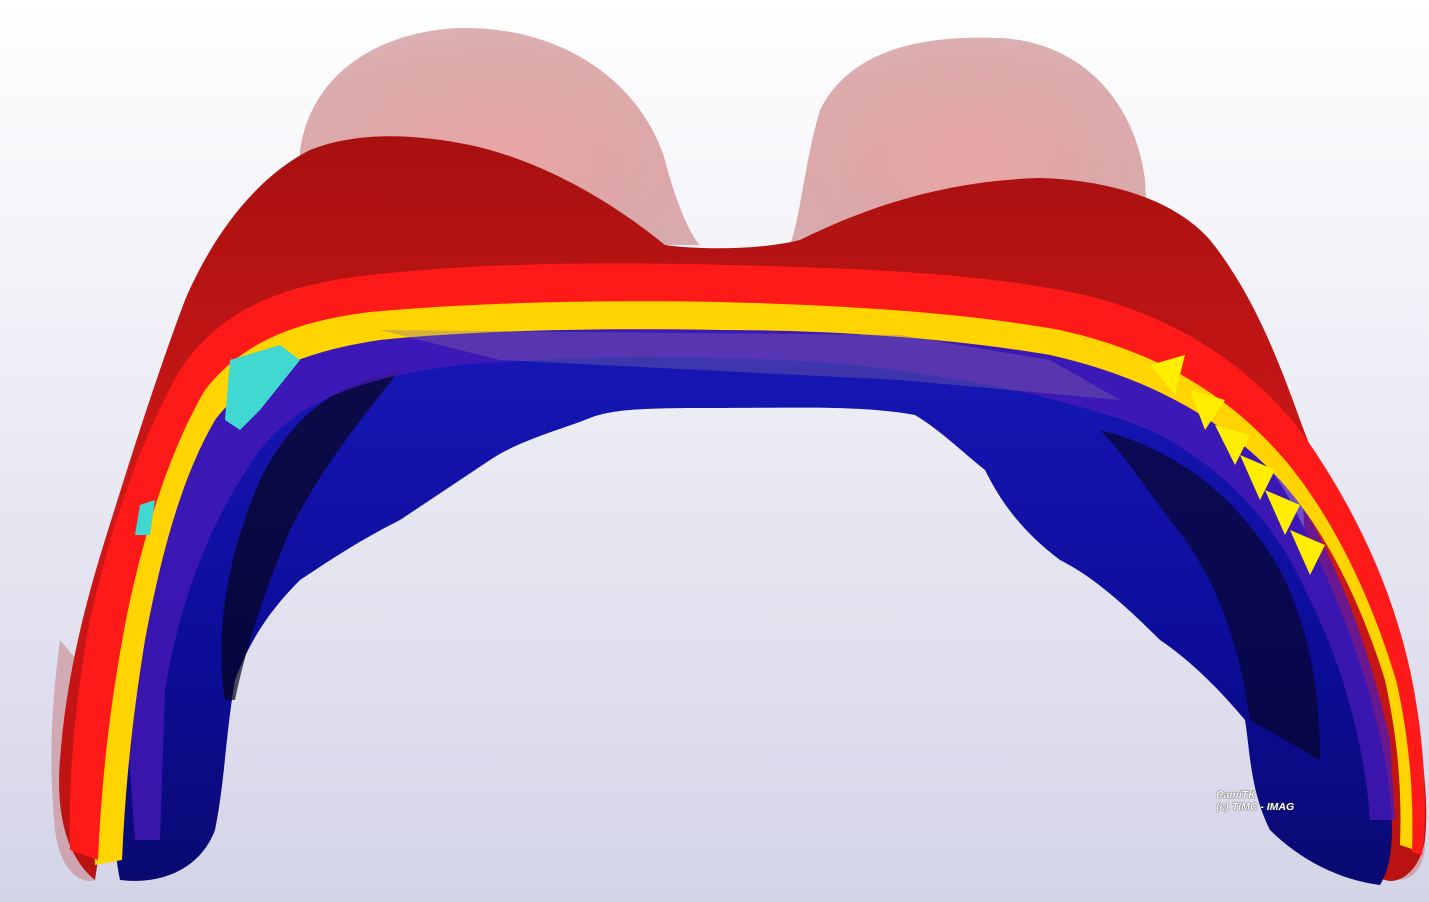 Image resolution: width=1429 pixels, height=902 pixels. What do you see at coordinates (145, 517) in the screenshot?
I see `cyan-highlight-side` at bounding box center [145, 517].